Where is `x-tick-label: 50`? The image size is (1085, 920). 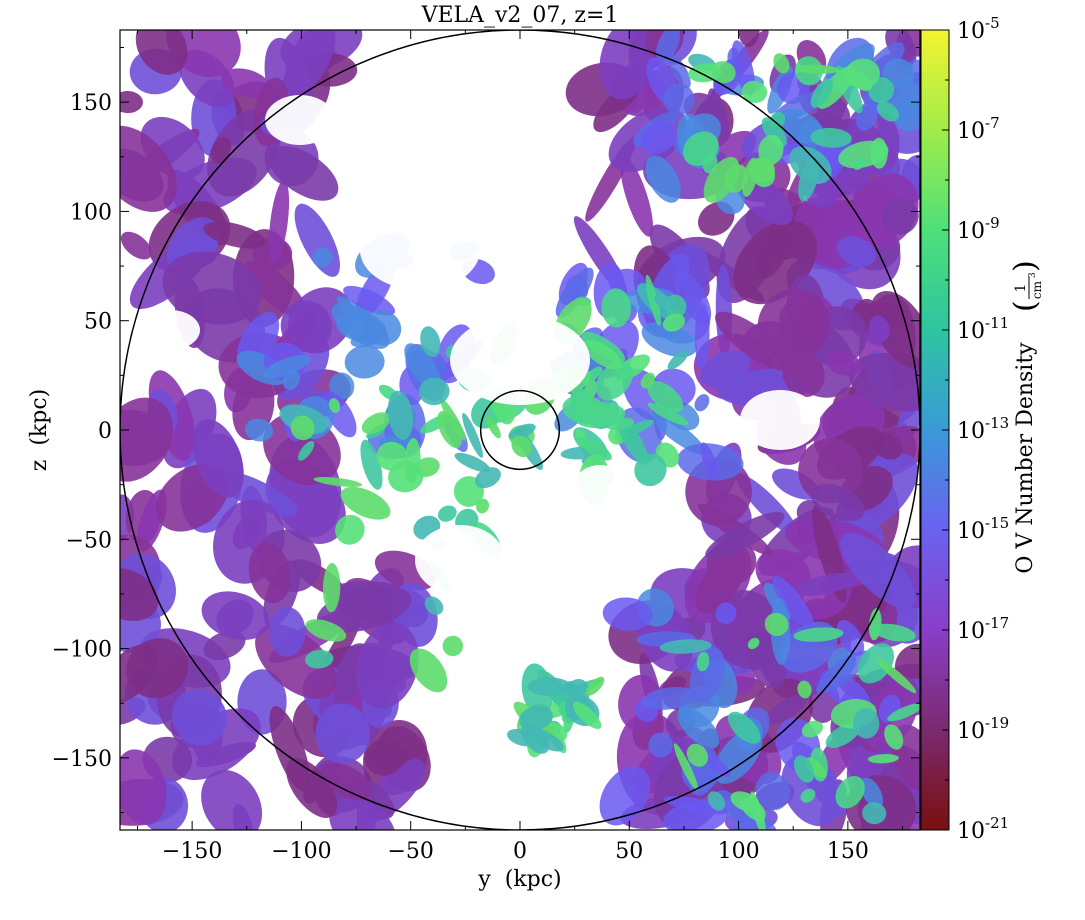
x-tick-label: 50 is located at coordinates (629, 851).